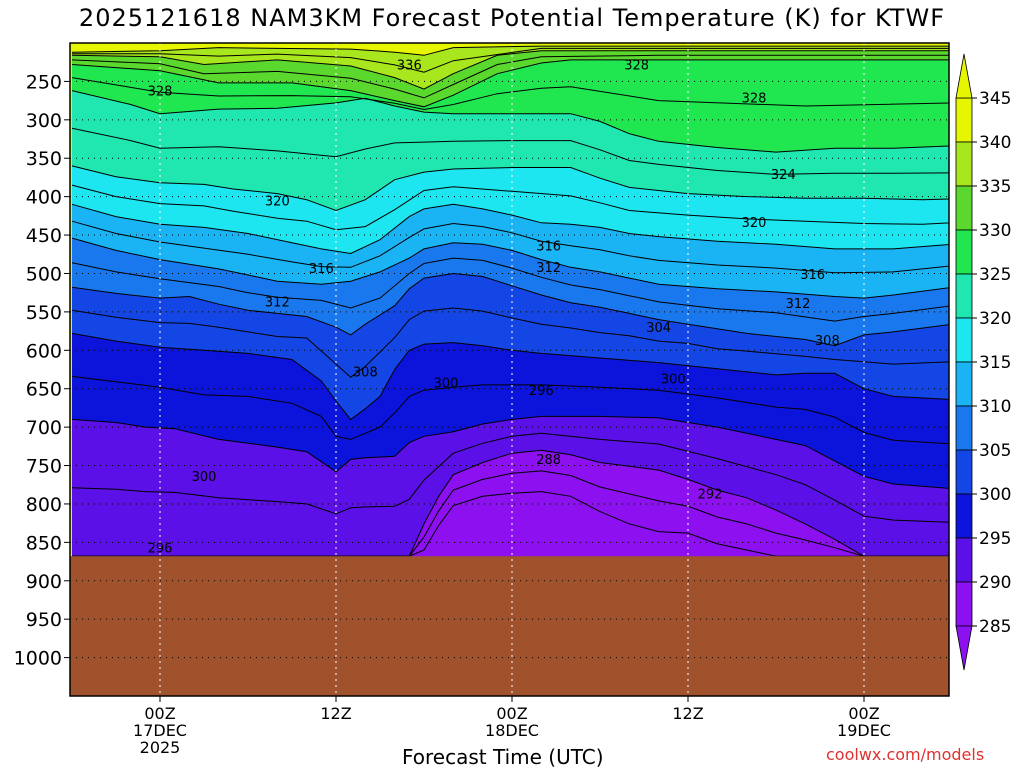  I want to click on contour-label: 288, so click(548, 460).